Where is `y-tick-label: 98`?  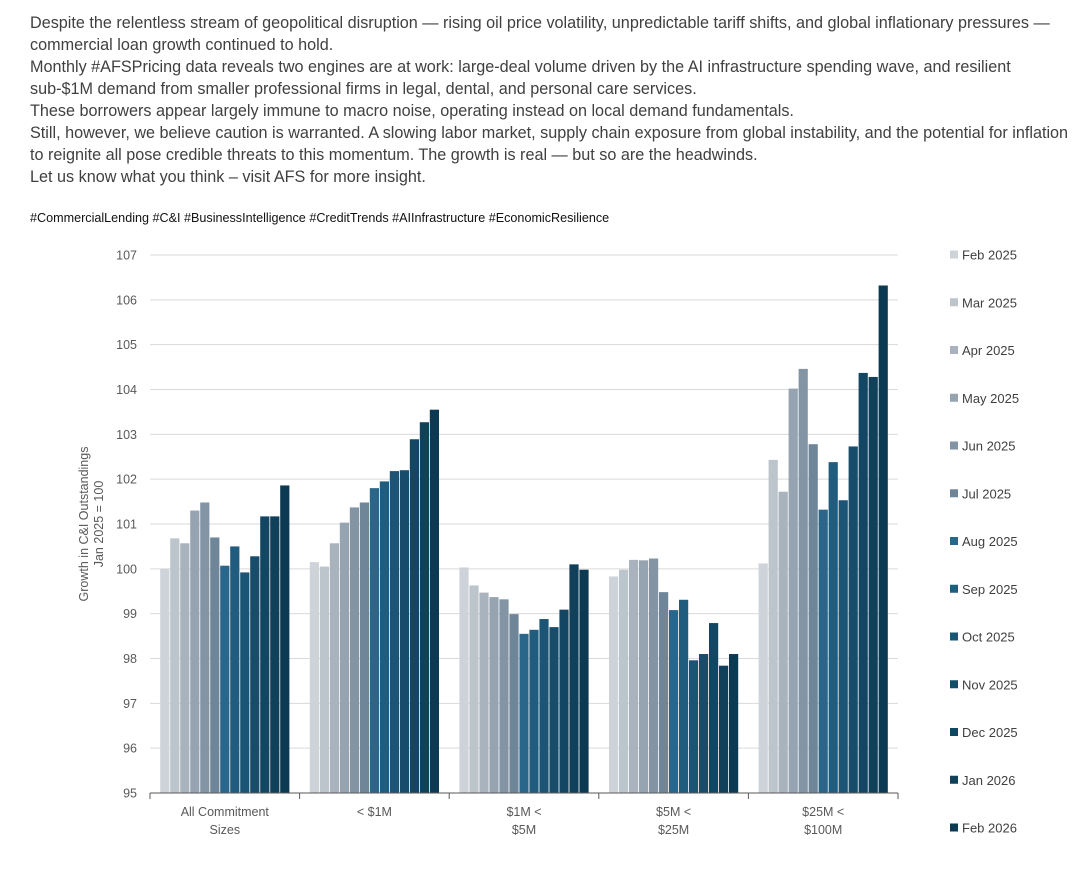
y-tick-label: 98 is located at coordinates (130, 659).